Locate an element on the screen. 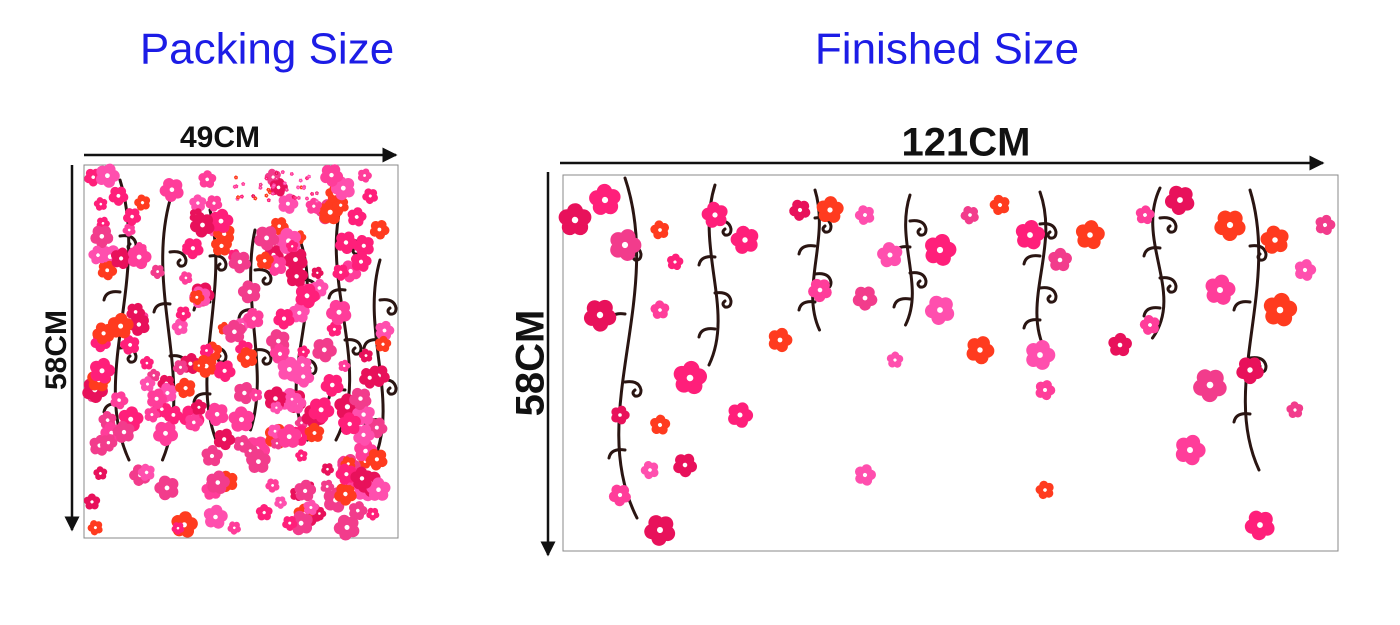 Image resolution: width=1400 pixels, height=625 pixels. packing-width: 49CM is located at coordinates (220, 137).